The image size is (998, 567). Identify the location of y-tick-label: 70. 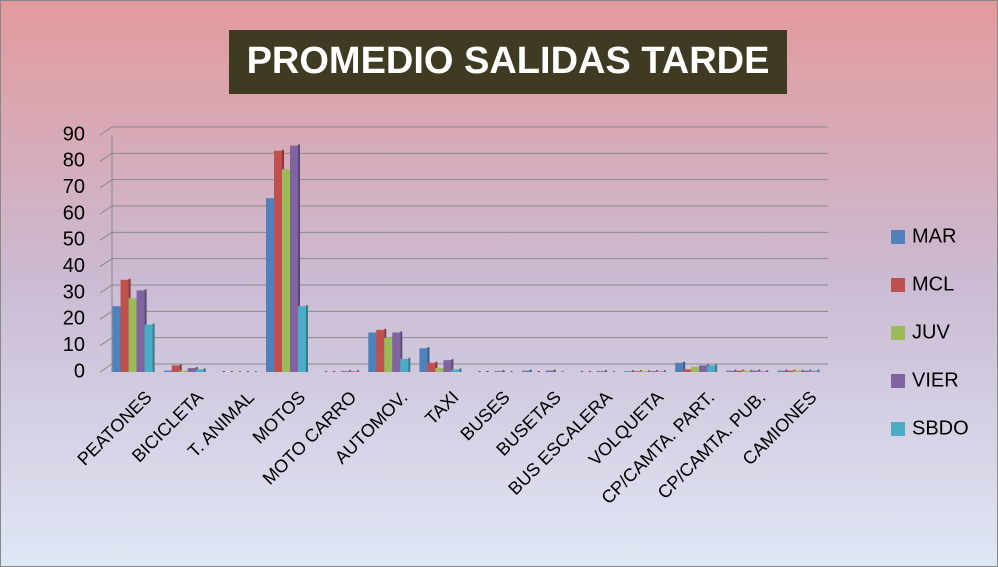
(74, 187).